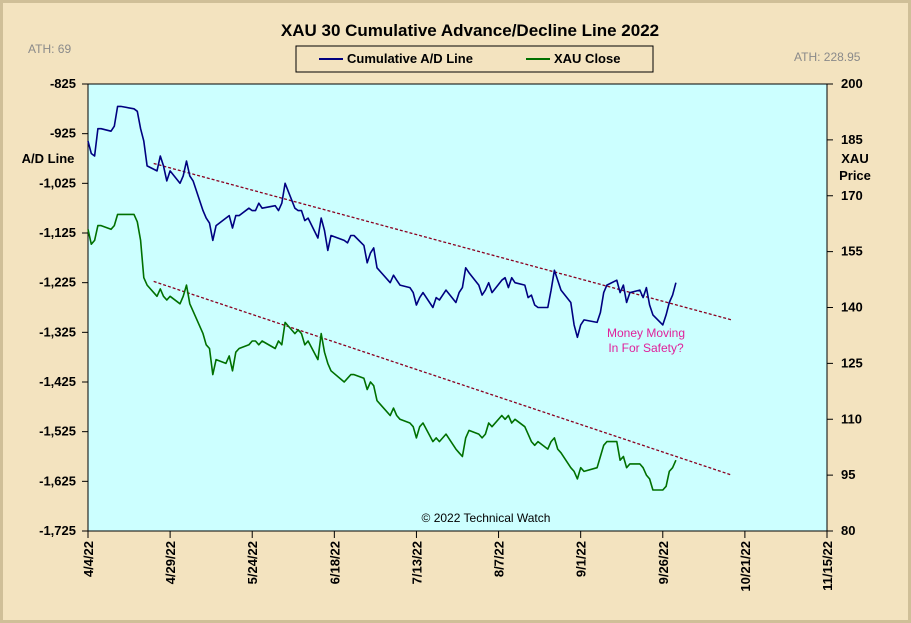 Image resolution: width=911 pixels, height=623 pixels. Describe the element at coordinates (57, 530) in the screenshot. I see `left-tick-label: -1,725` at that location.